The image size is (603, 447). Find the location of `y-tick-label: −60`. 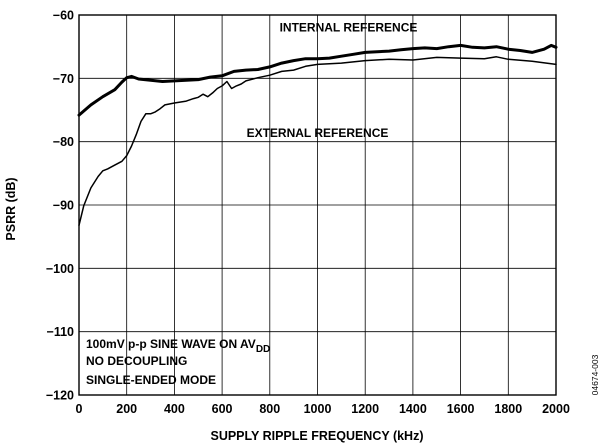

y-tick-label: −60 is located at coordinates (63, 16).